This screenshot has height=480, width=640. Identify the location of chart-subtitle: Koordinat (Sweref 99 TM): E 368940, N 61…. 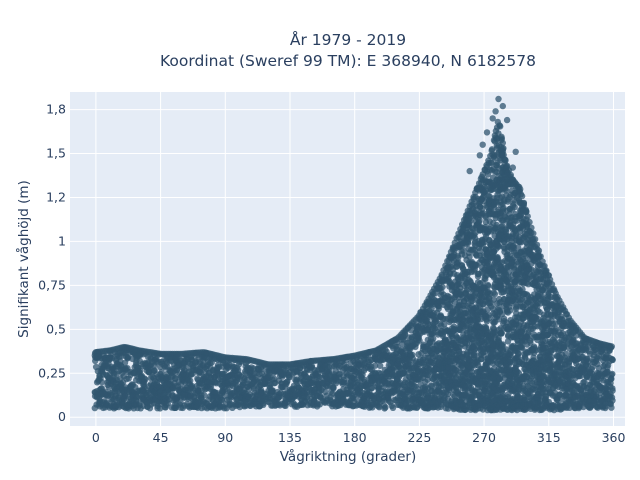
(348, 61).